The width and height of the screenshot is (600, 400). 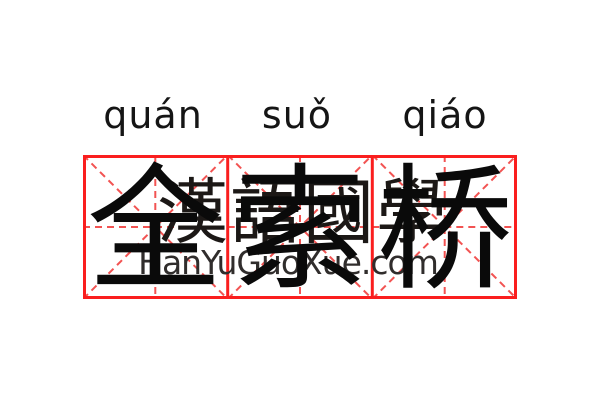 What do you see at coordinates (155, 231) in the screenshot?
I see `hanzi-char-1: 全` at bounding box center [155, 231].